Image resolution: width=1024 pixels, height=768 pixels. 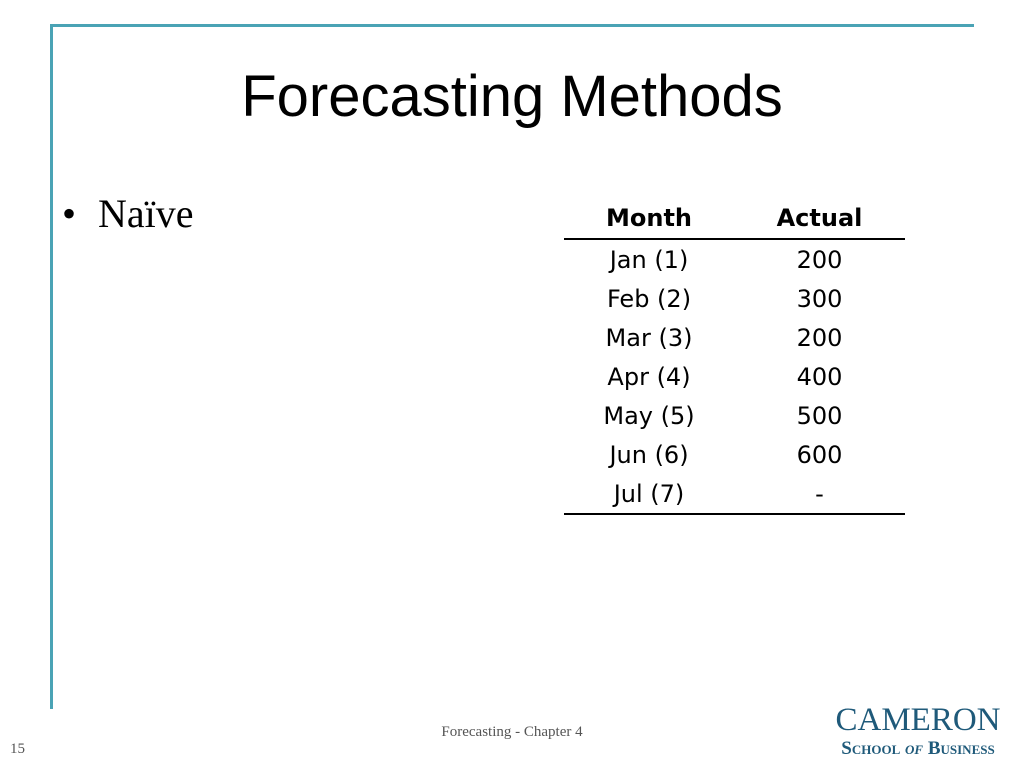 What do you see at coordinates (649, 454) in the screenshot?
I see `month-cell: Jun (6)` at bounding box center [649, 454].